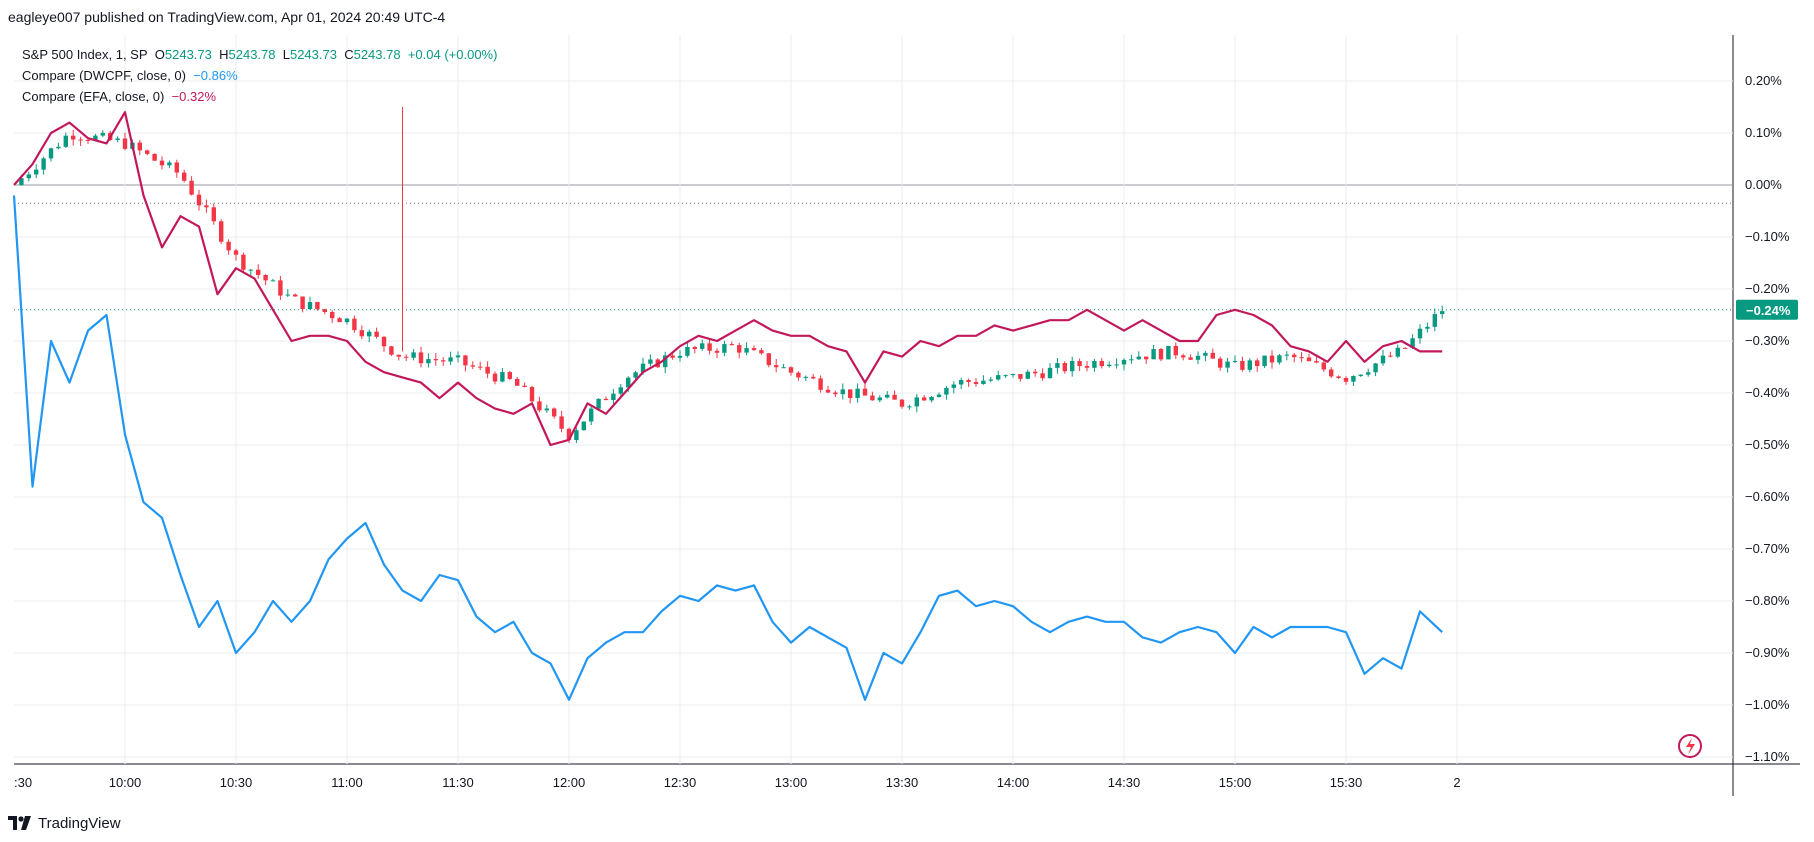 The width and height of the screenshot is (1814, 842). What do you see at coordinates (902, 782) in the screenshot?
I see `time-tick-label: 13:30` at bounding box center [902, 782].